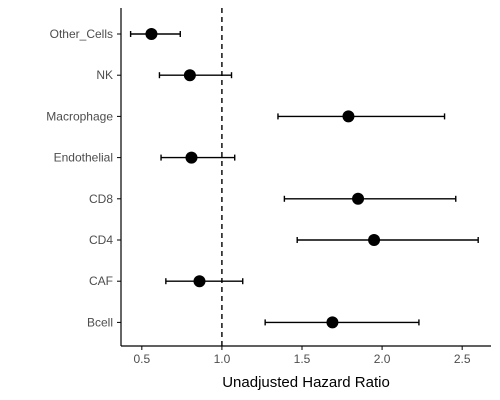 Image resolution: width=500 pixels, height=400 pixels. What do you see at coordinates (306, 382) in the screenshot?
I see `x-axis-title: Unadjusted Hazard Ratio` at bounding box center [306, 382].